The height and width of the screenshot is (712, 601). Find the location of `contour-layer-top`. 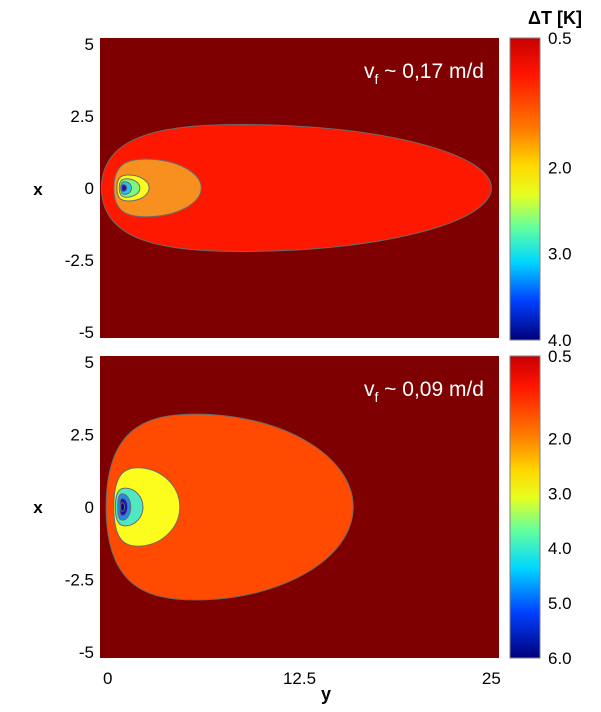

contour-layer-top is located at coordinates (296, 188).